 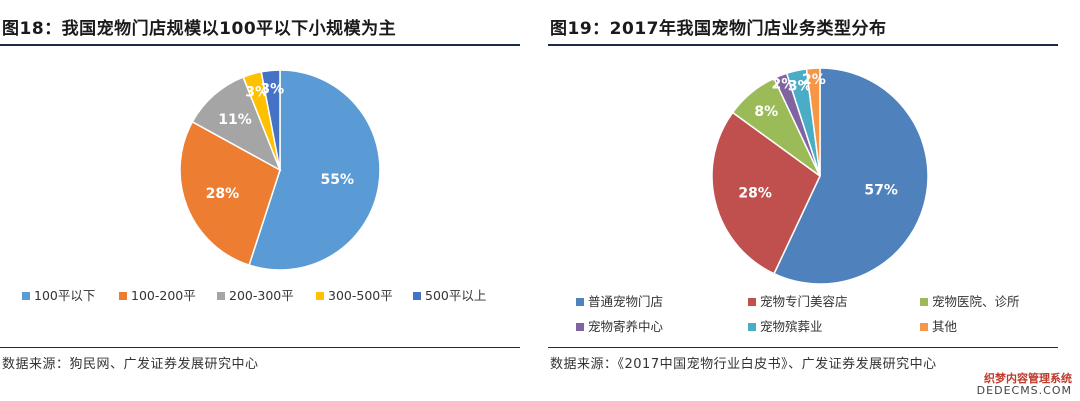 What do you see at coordinates (261, 295) in the screenshot?
I see `legend-label-0-2: 200-300平` at bounding box center [261, 295].